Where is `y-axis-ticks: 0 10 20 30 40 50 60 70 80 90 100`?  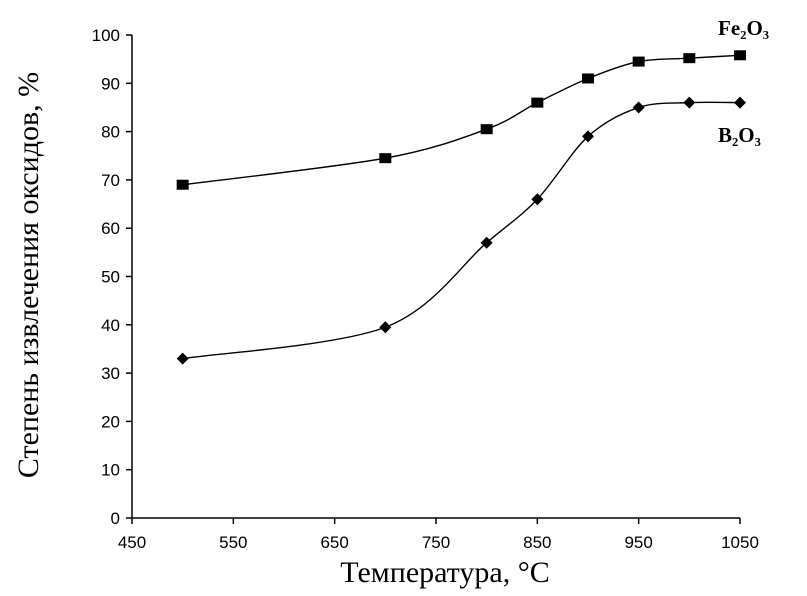
y-axis-ticks: 0 10 20 30 40 50 60 70 80 90 100 is located at coordinates (112, 277).